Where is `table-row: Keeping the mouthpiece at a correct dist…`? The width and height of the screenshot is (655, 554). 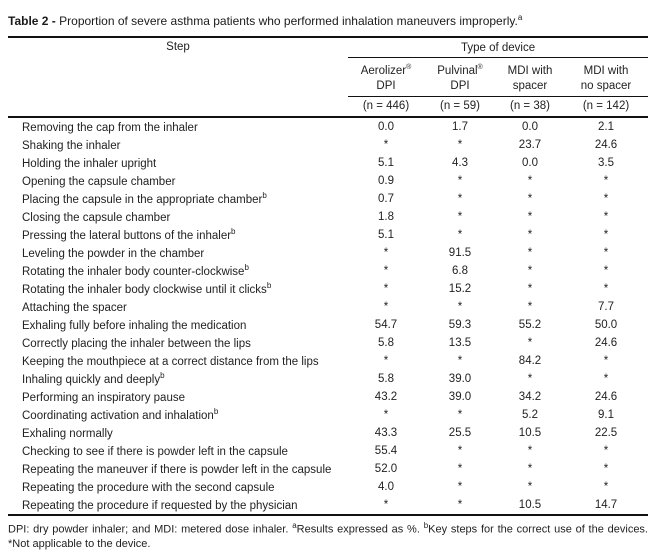
table-row: Keeping the mouthpiece at a correct dist… is located at coordinates (328, 361).